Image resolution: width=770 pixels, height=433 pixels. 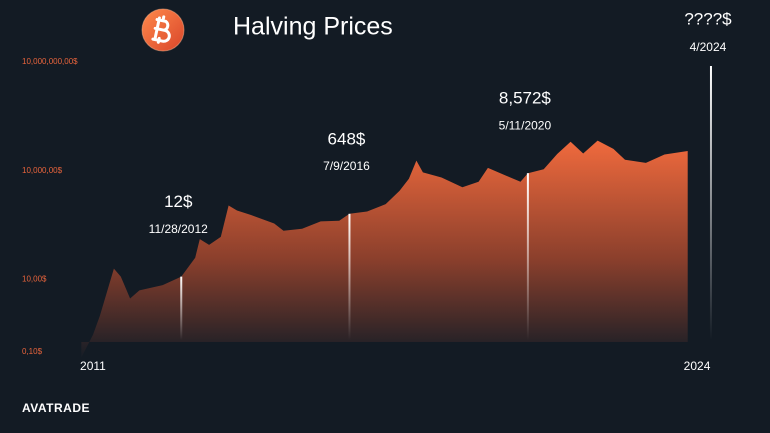 I want to click on halving-value-label: 648$, so click(x=347, y=138).